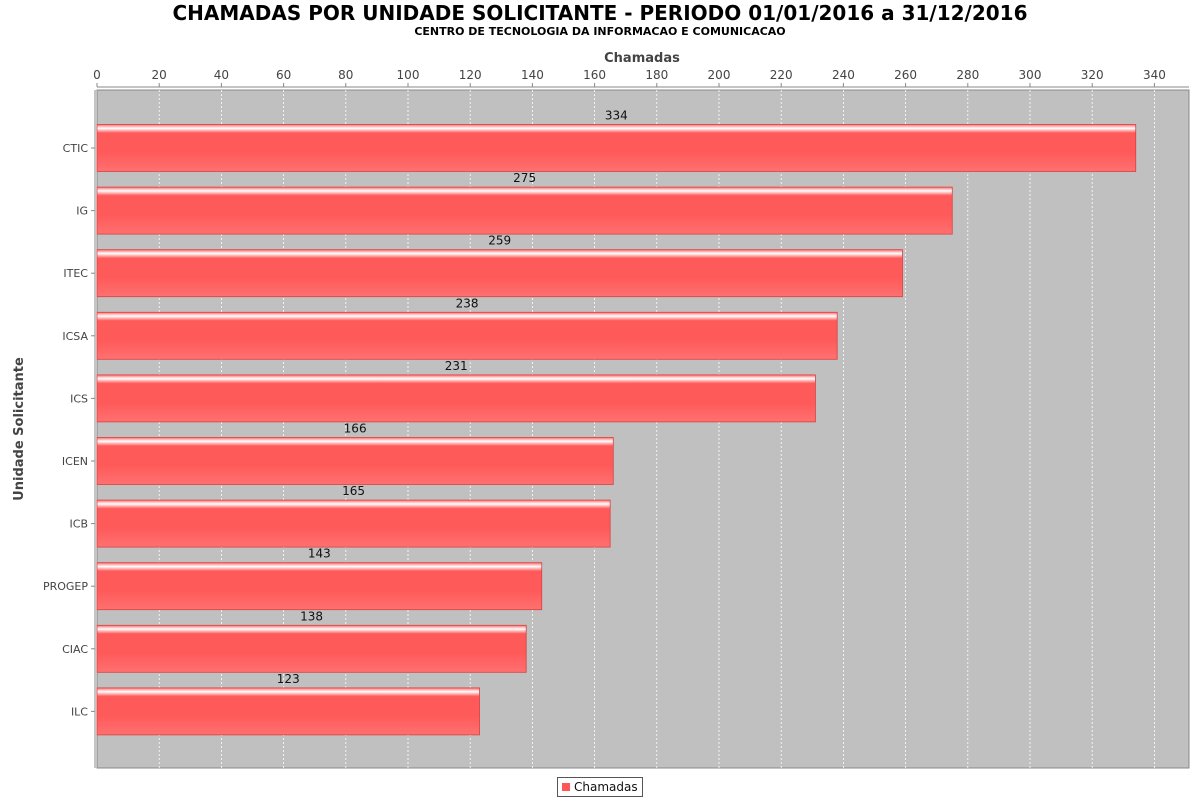 The width and height of the screenshot is (1200, 800). What do you see at coordinates (79, 398) in the screenshot?
I see `category-label: ICS` at bounding box center [79, 398].